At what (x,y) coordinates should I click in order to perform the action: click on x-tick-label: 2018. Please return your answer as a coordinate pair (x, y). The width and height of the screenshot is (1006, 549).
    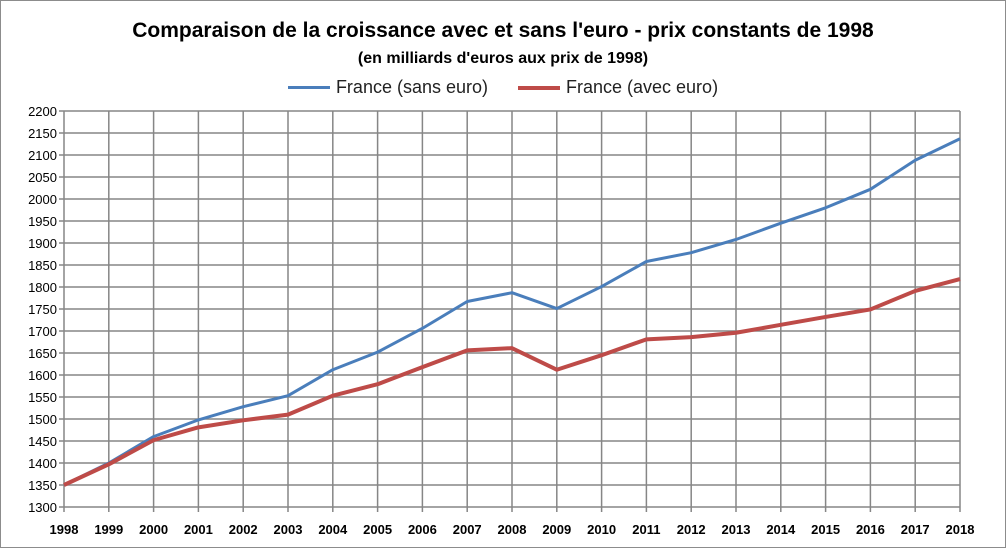
    Looking at the image, I should click on (960, 529).